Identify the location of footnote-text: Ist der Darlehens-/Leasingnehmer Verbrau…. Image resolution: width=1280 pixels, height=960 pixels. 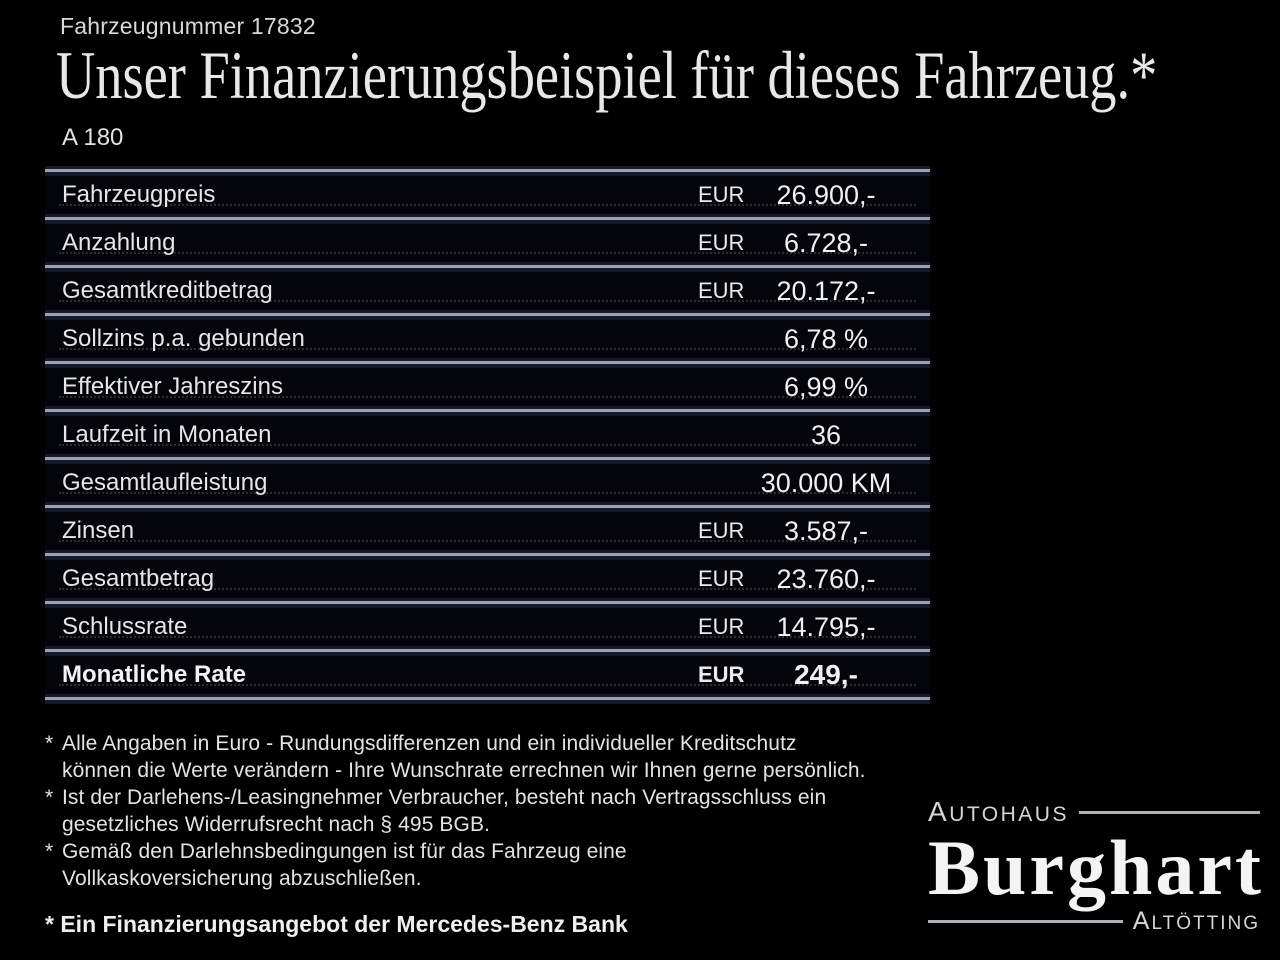
(444, 811).